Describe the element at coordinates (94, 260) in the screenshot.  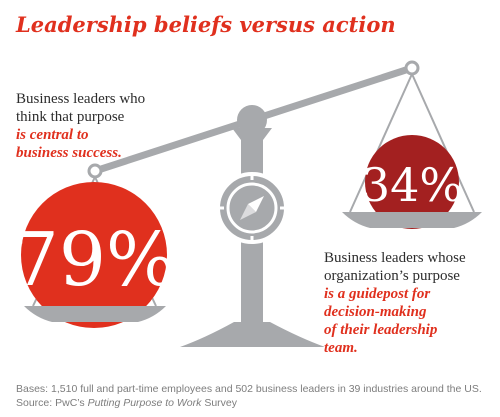
I see `value-label-79: 79%` at that location.